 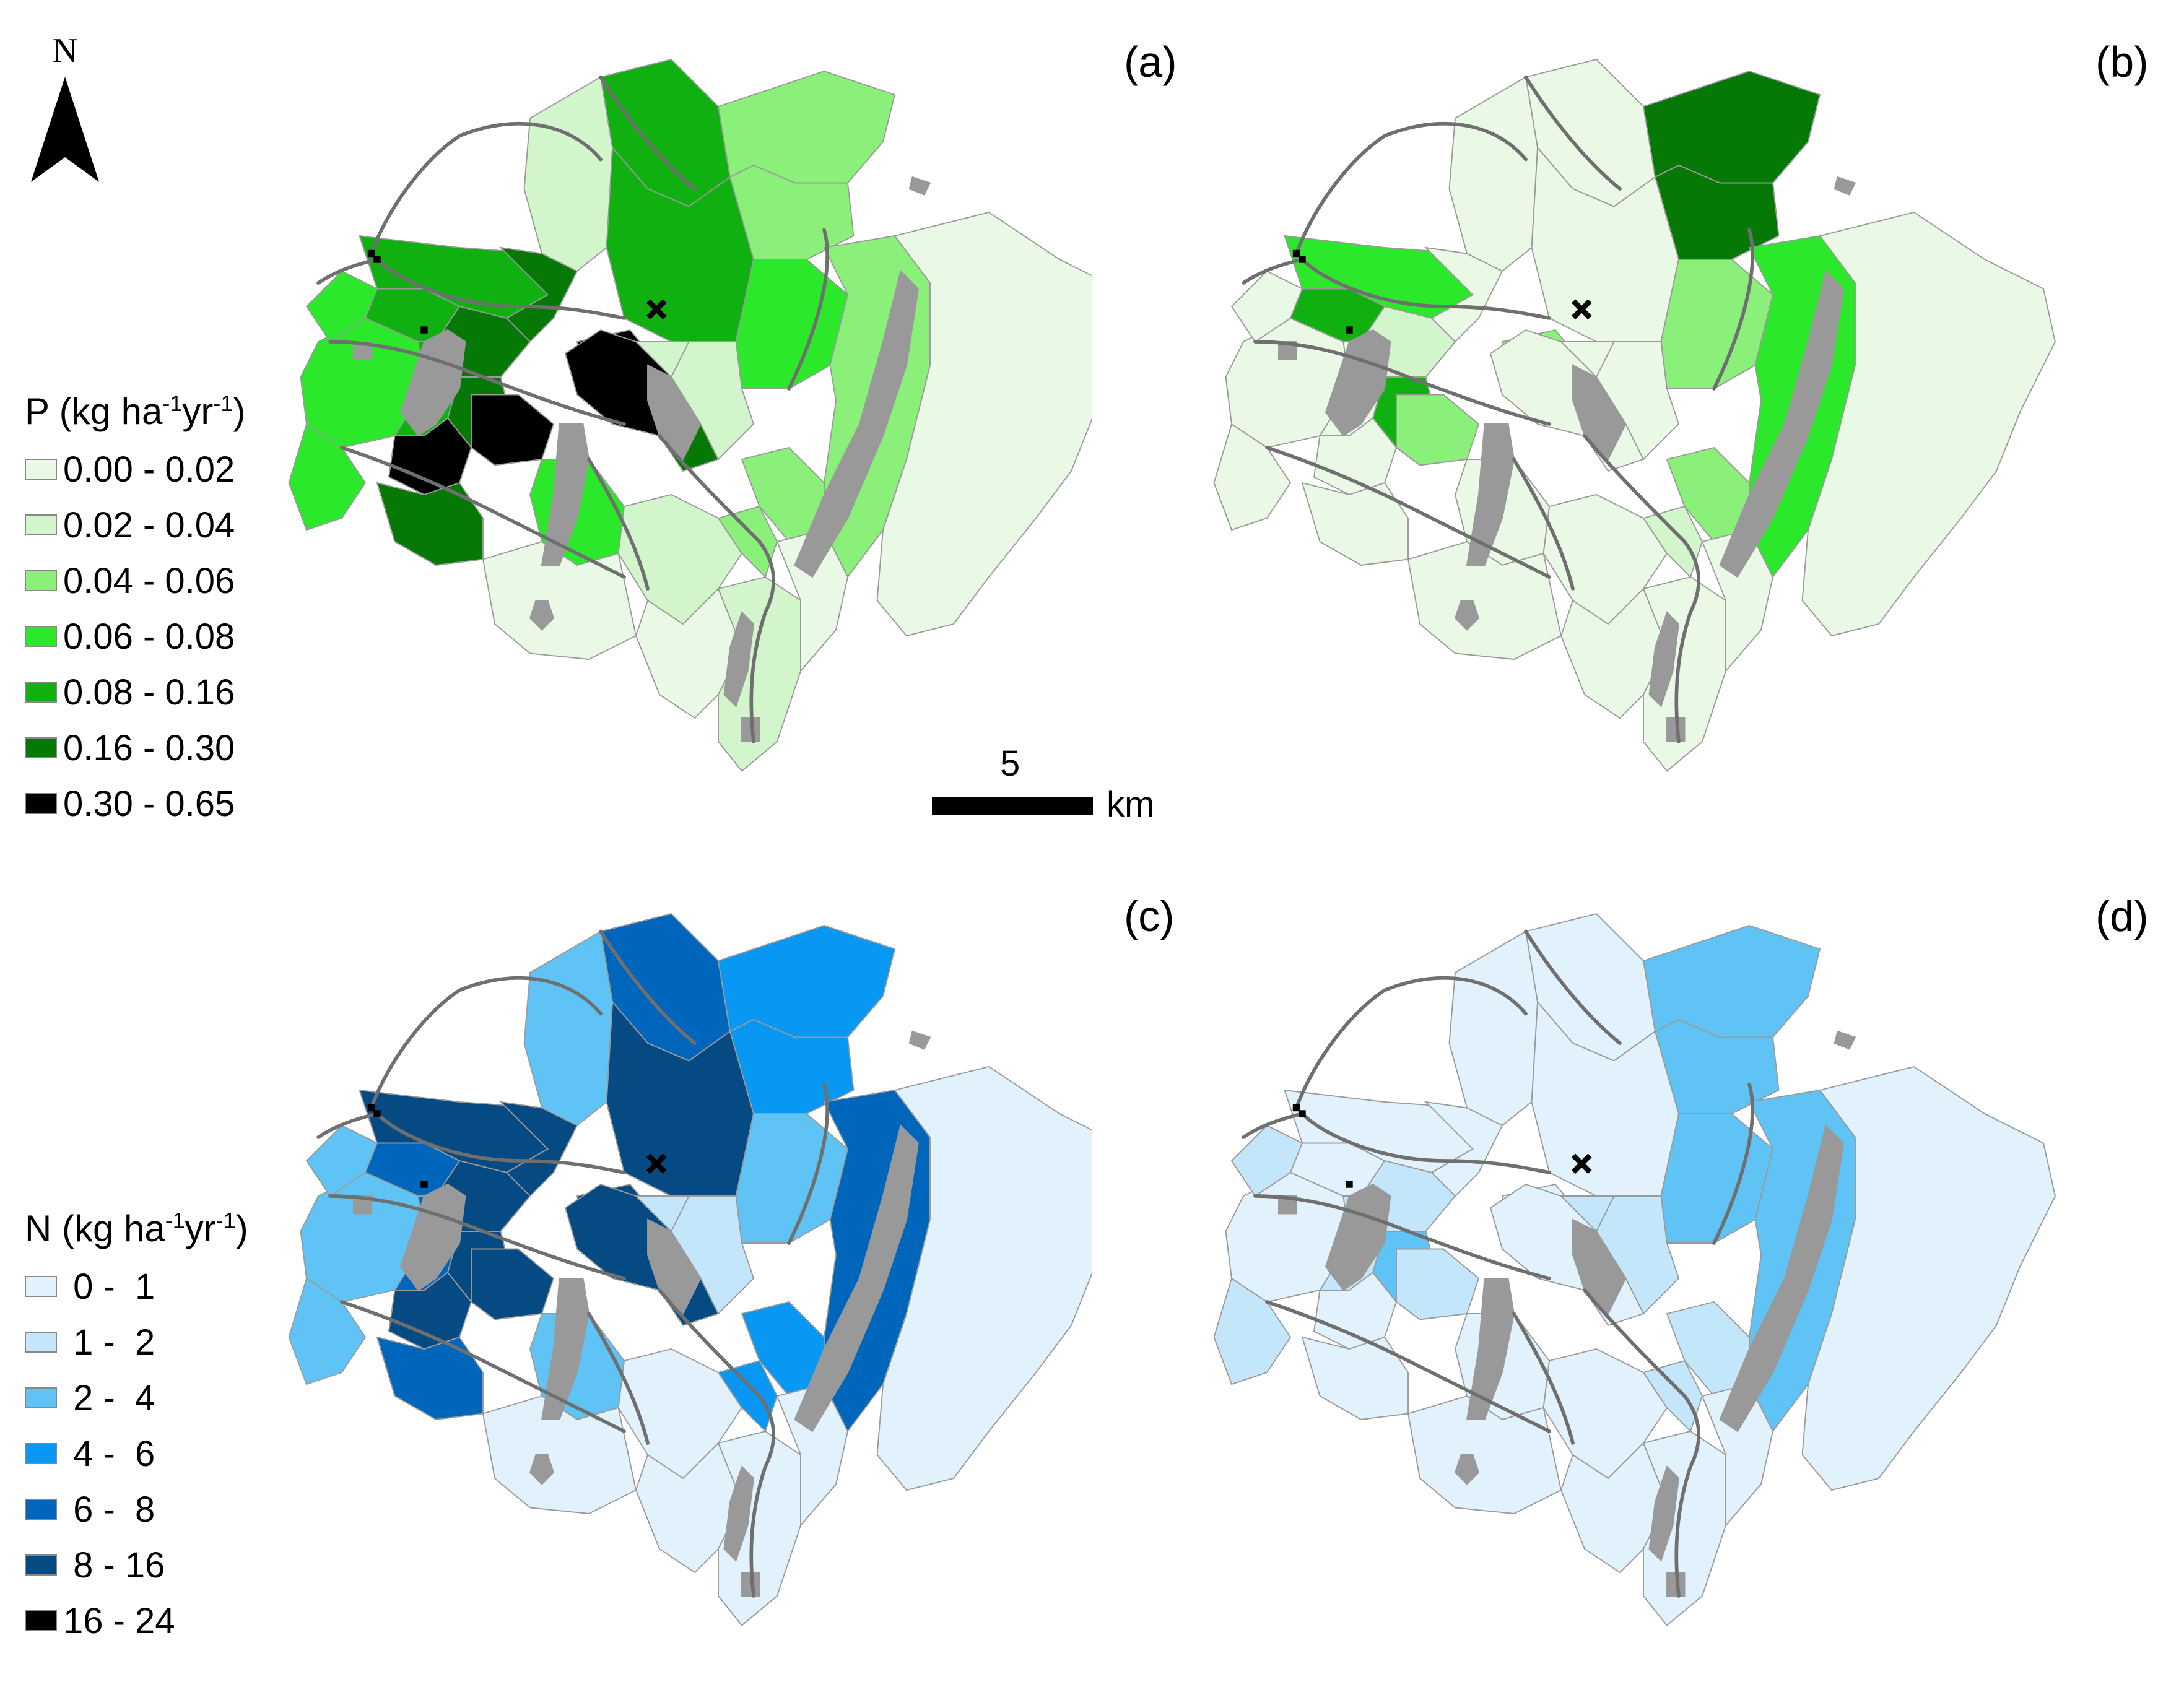 I want to click on legend-label: 0.30 - 0.65, so click(x=149, y=803).